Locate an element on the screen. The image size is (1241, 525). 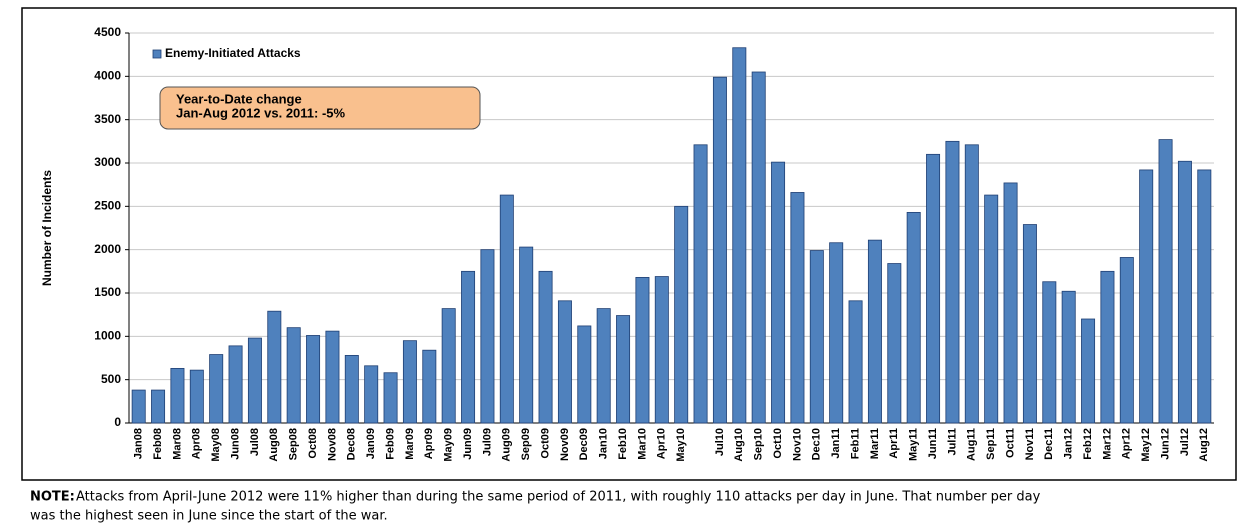
y-tick-label: 4000 is located at coordinates (107, 76).